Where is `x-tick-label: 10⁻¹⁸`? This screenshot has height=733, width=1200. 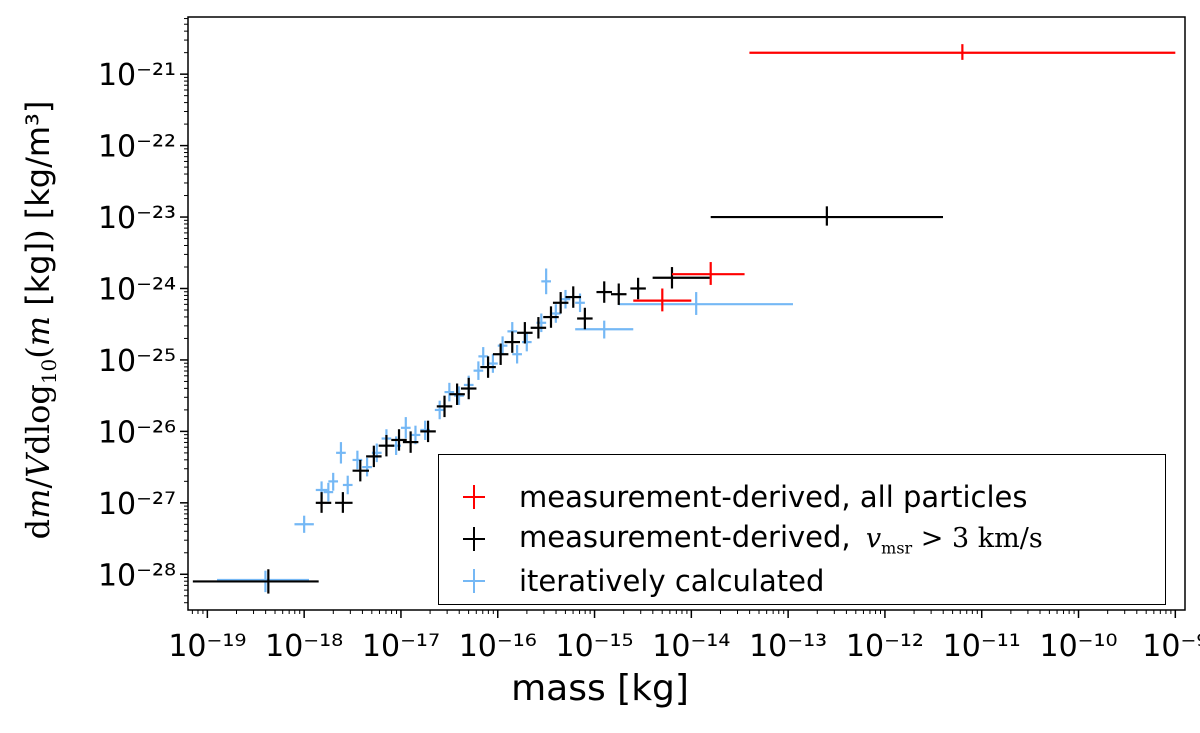 x-tick-label: 10⁻¹⁸ is located at coordinates (304, 646).